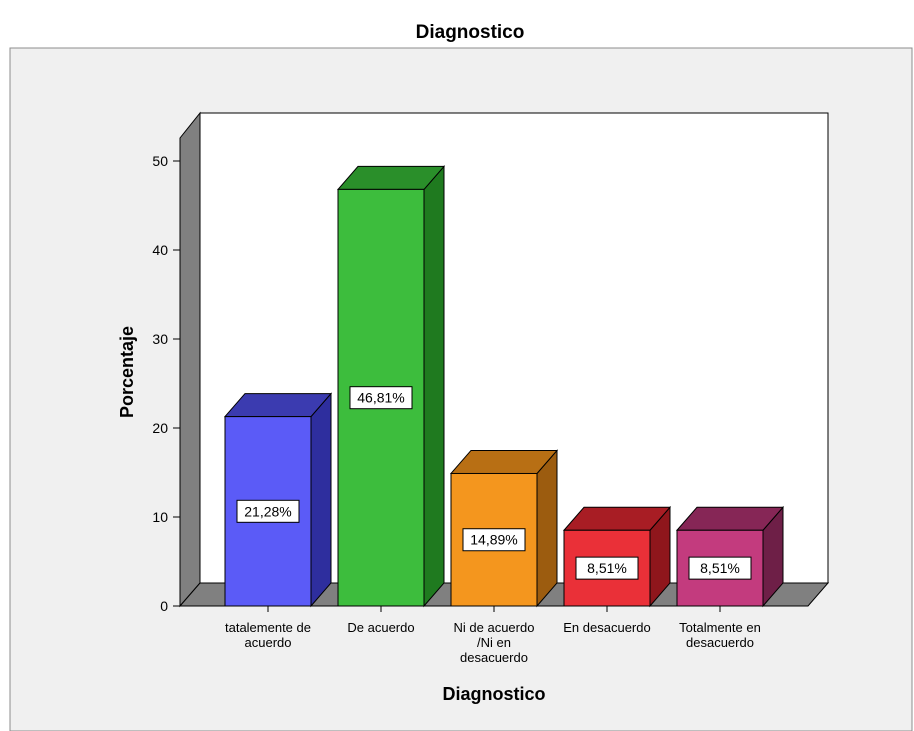  What do you see at coordinates (470, 32) in the screenshot?
I see `chart-title: Diagnostico` at bounding box center [470, 32].